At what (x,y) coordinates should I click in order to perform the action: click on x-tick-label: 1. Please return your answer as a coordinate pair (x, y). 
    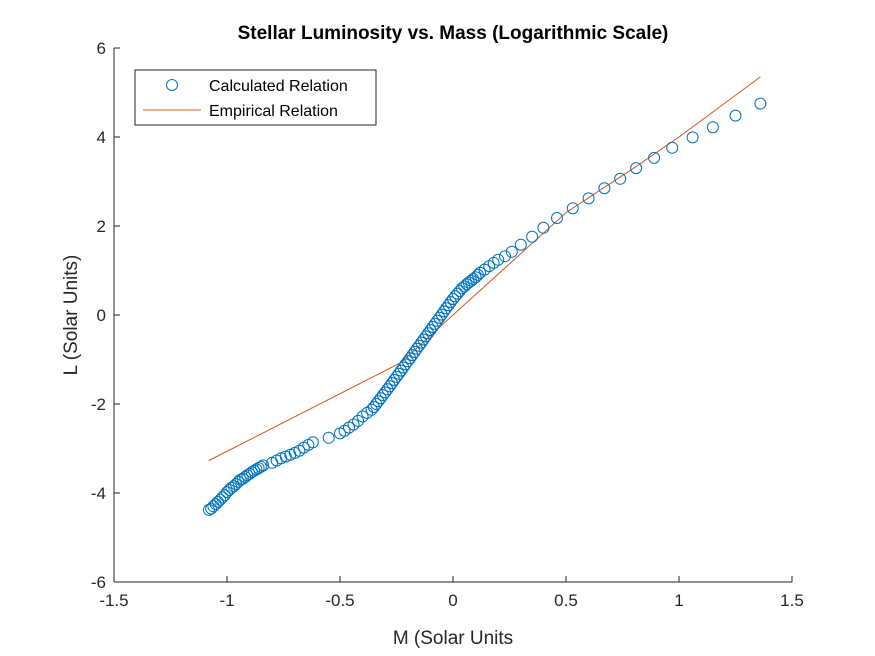
    Looking at the image, I should click on (678, 600).